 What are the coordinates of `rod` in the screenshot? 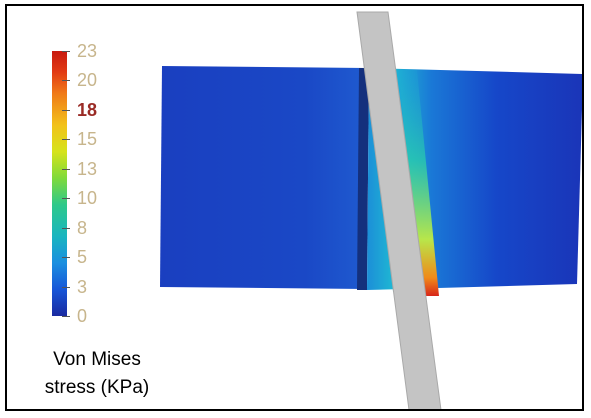 It's located at (399, 210).